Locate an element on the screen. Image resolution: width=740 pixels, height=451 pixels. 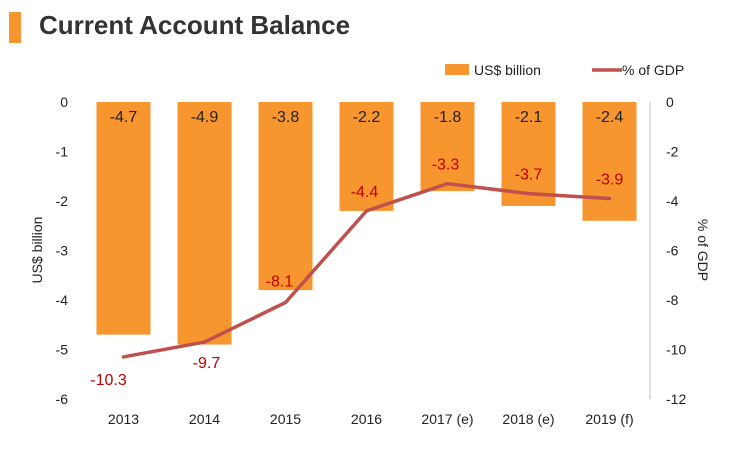
x-tick-label: 2013 is located at coordinates (123, 419).